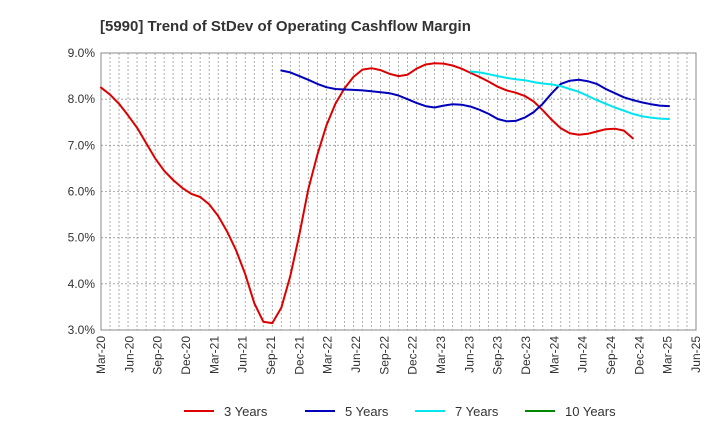 This screenshot has width=720, height=440. What do you see at coordinates (590, 411) in the screenshot?
I see `legend-label: 10 Years` at bounding box center [590, 411].